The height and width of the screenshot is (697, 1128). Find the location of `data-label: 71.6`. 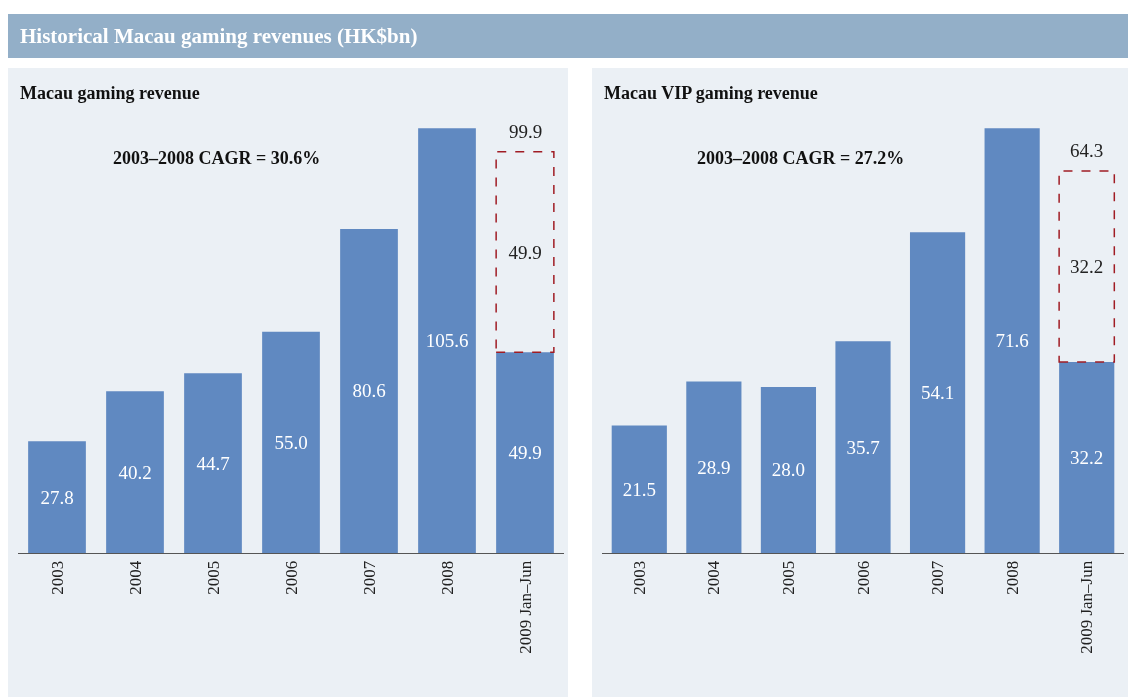

data-label: 71.6 is located at coordinates (1012, 341).